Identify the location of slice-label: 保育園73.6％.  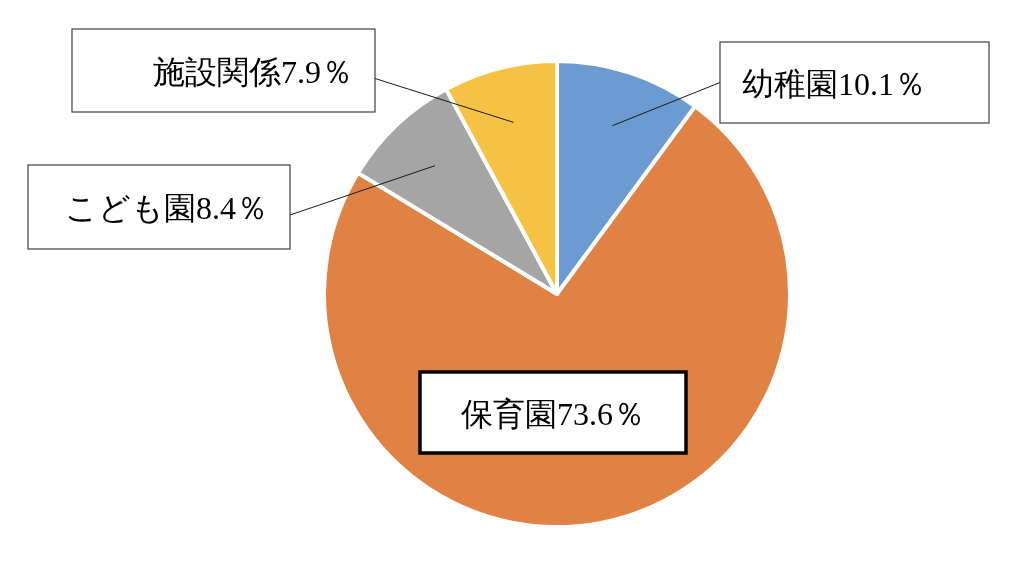
(553, 413).